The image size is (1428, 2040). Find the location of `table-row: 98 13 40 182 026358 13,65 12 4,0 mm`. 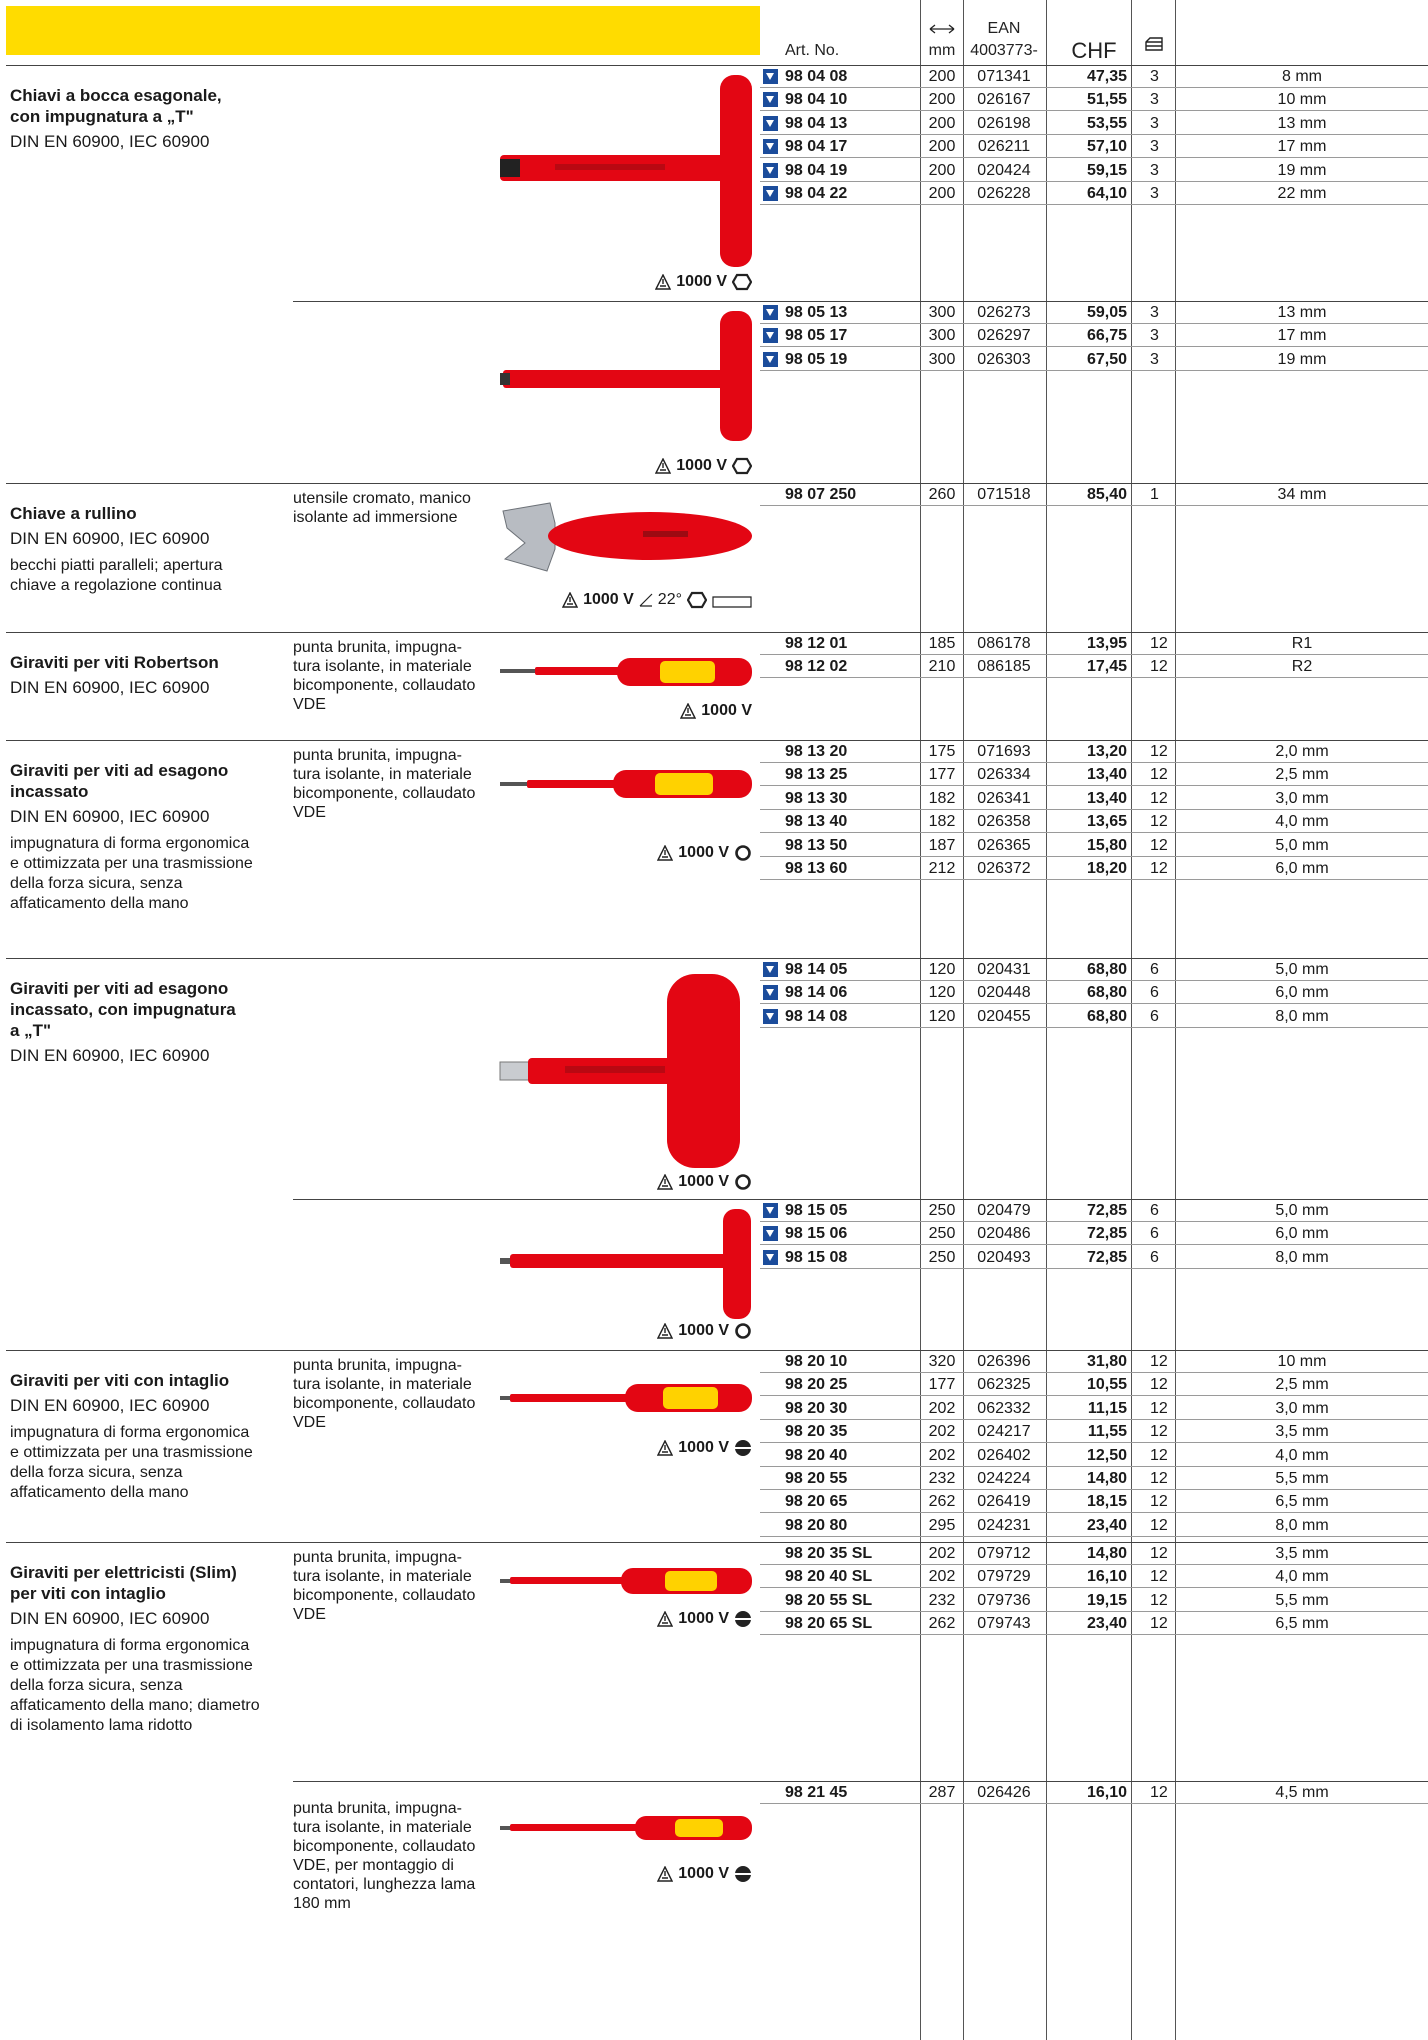

table-row: 98 13 40 182 026358 13,65 12 4,0 mm is located at coordinates (714, 822).